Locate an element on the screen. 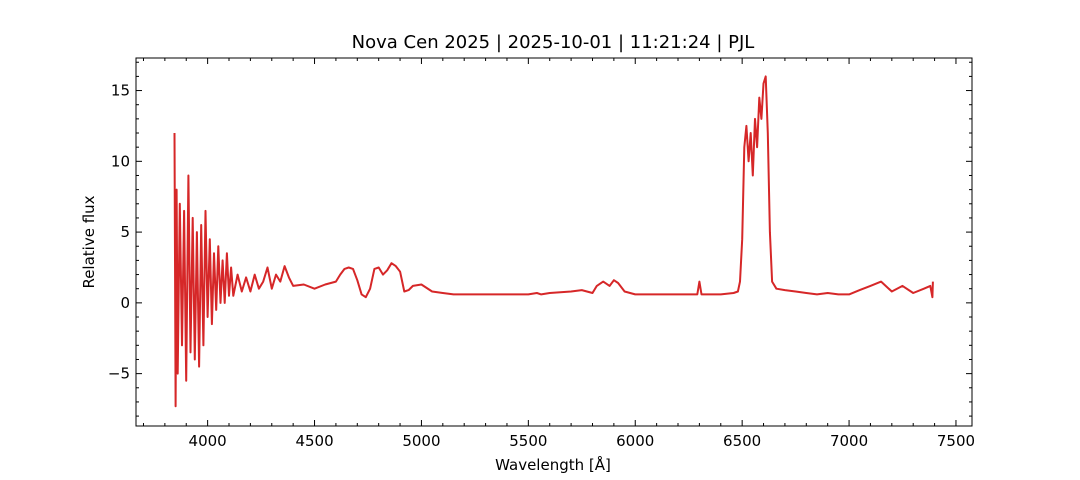 The image size is (1080, 480). x-tick-label: 6000 is located at coordinates (635, 441).